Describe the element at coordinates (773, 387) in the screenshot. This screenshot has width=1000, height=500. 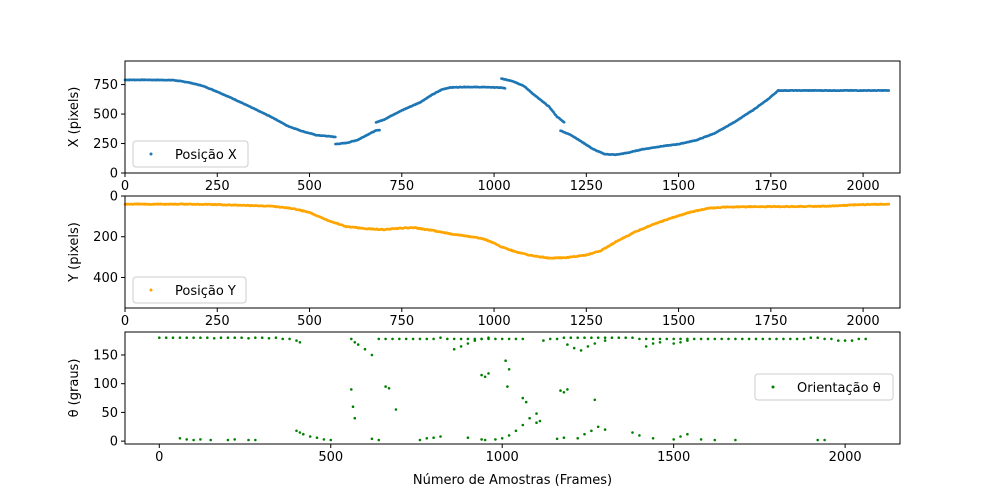
I see `legend-marker` at that location.